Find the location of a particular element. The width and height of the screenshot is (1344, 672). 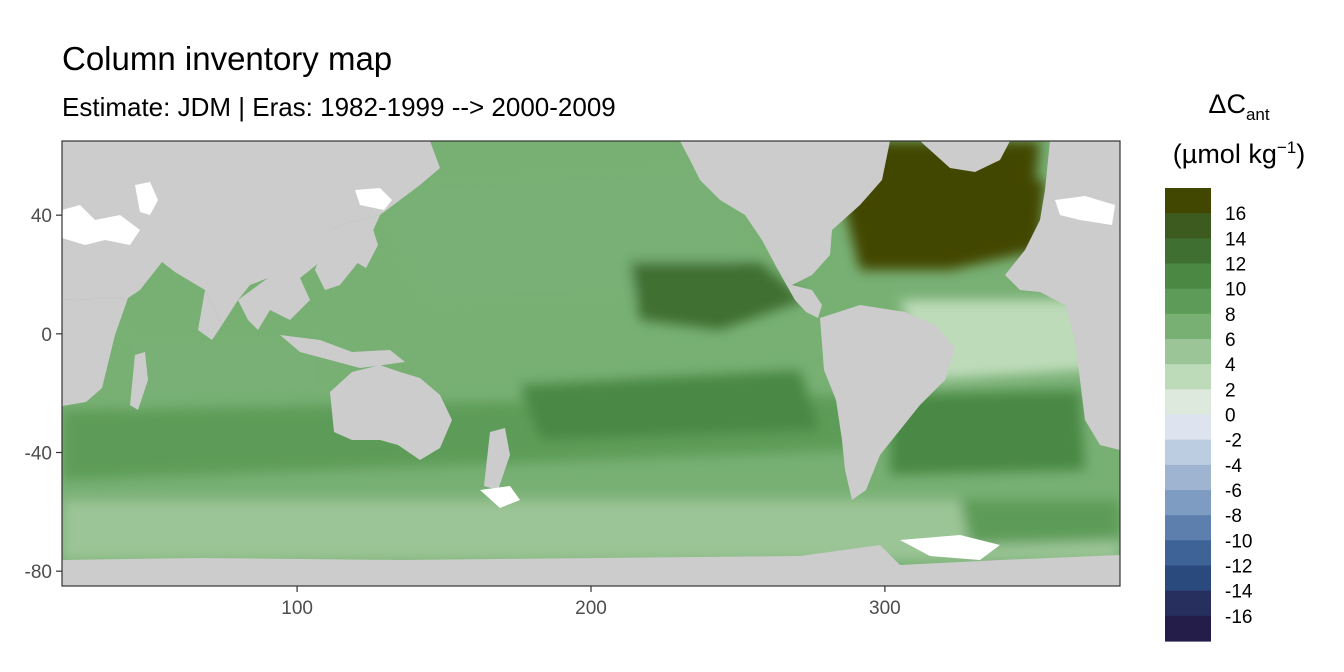

legend-label-13: -10 is located at coordinates (1238, 541).